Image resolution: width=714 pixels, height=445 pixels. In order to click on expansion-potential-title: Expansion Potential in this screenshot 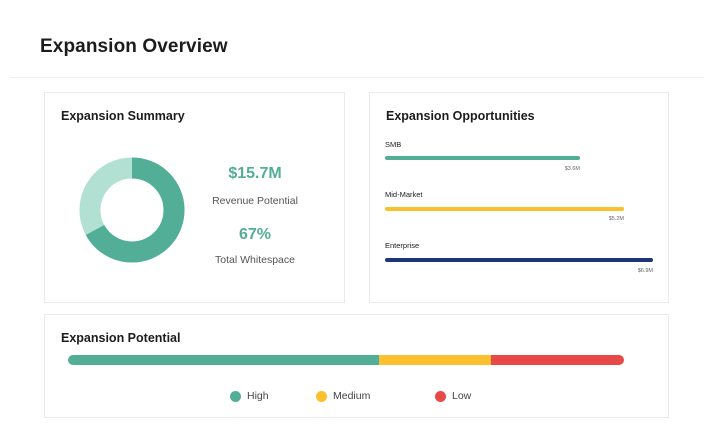, I will do `click(121, 338)`.